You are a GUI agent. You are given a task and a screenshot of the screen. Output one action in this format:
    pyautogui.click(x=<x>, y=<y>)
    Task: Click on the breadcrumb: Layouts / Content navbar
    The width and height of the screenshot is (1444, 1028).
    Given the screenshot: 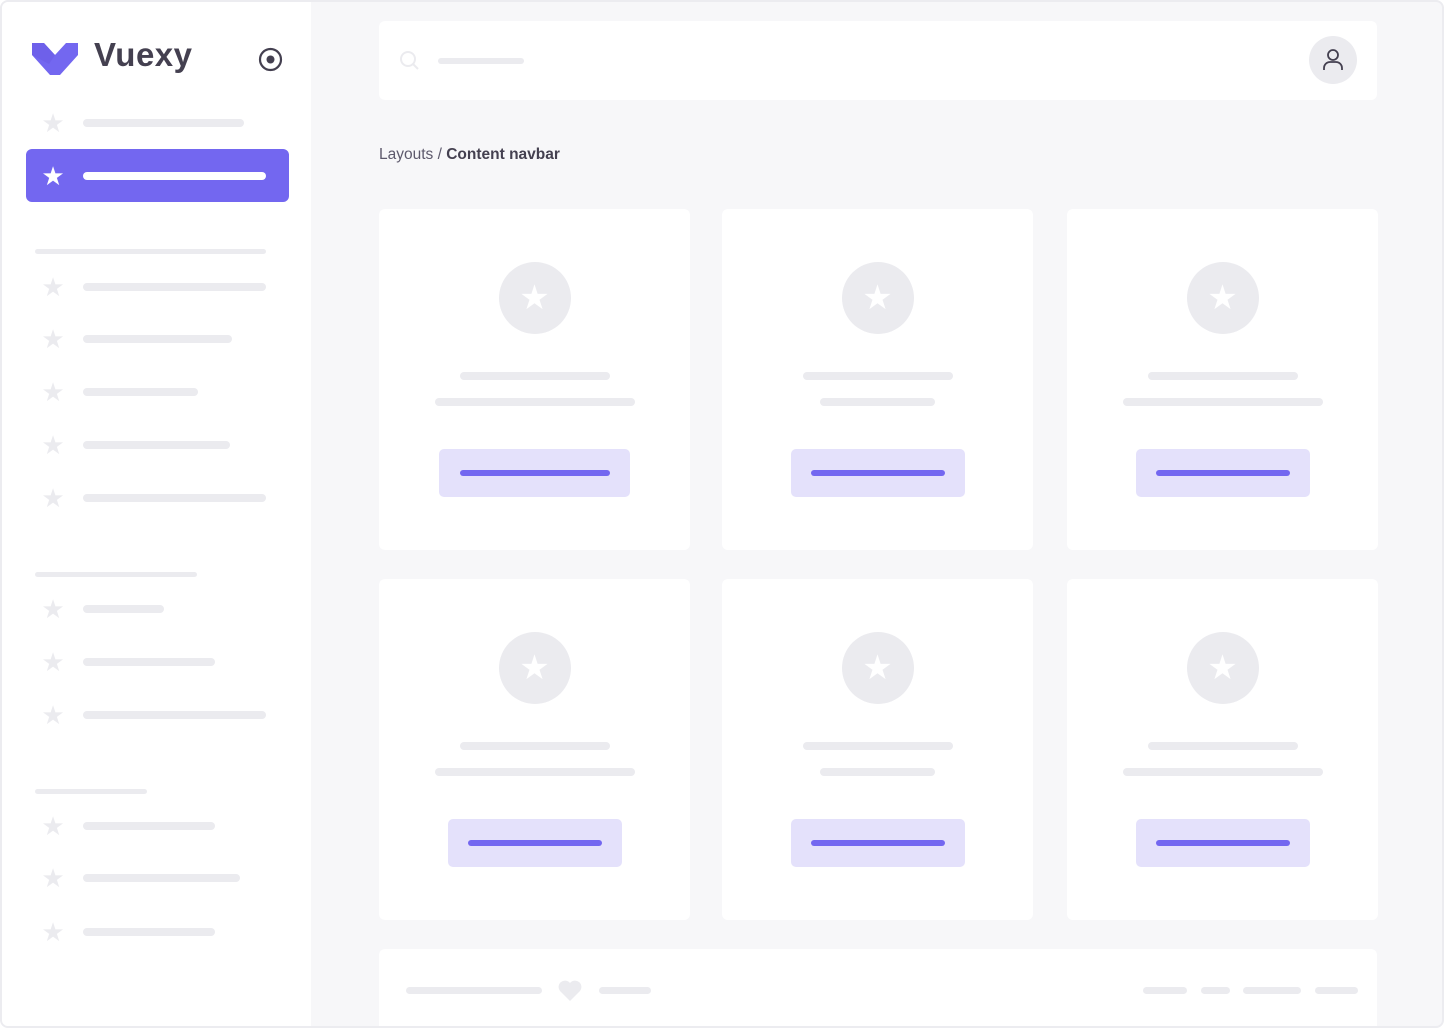 What is the action you would take?
    pyautogui.click(x=469, y=155)
    